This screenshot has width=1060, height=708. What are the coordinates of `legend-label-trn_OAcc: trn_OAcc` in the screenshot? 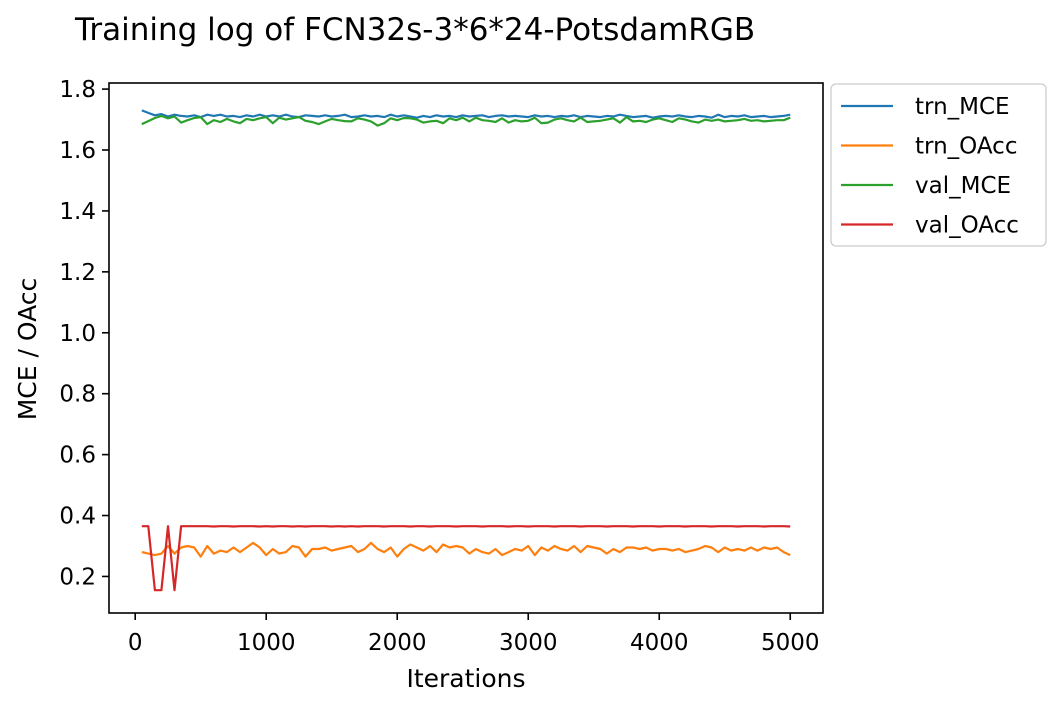 It's located at (966, 147).